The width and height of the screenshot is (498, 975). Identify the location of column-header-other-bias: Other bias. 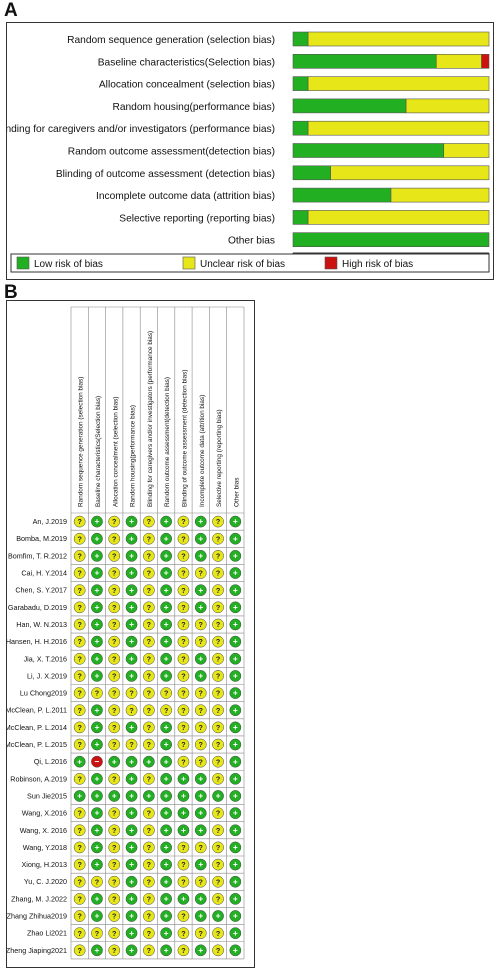
(236, 492).